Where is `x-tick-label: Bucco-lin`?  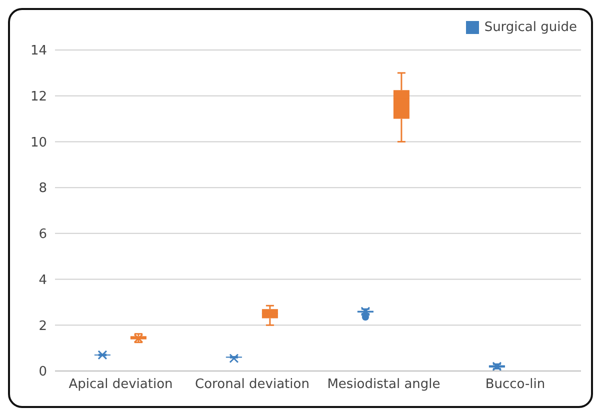
x-tick-label: Bucco-lin is located at coordinates (515, 384).